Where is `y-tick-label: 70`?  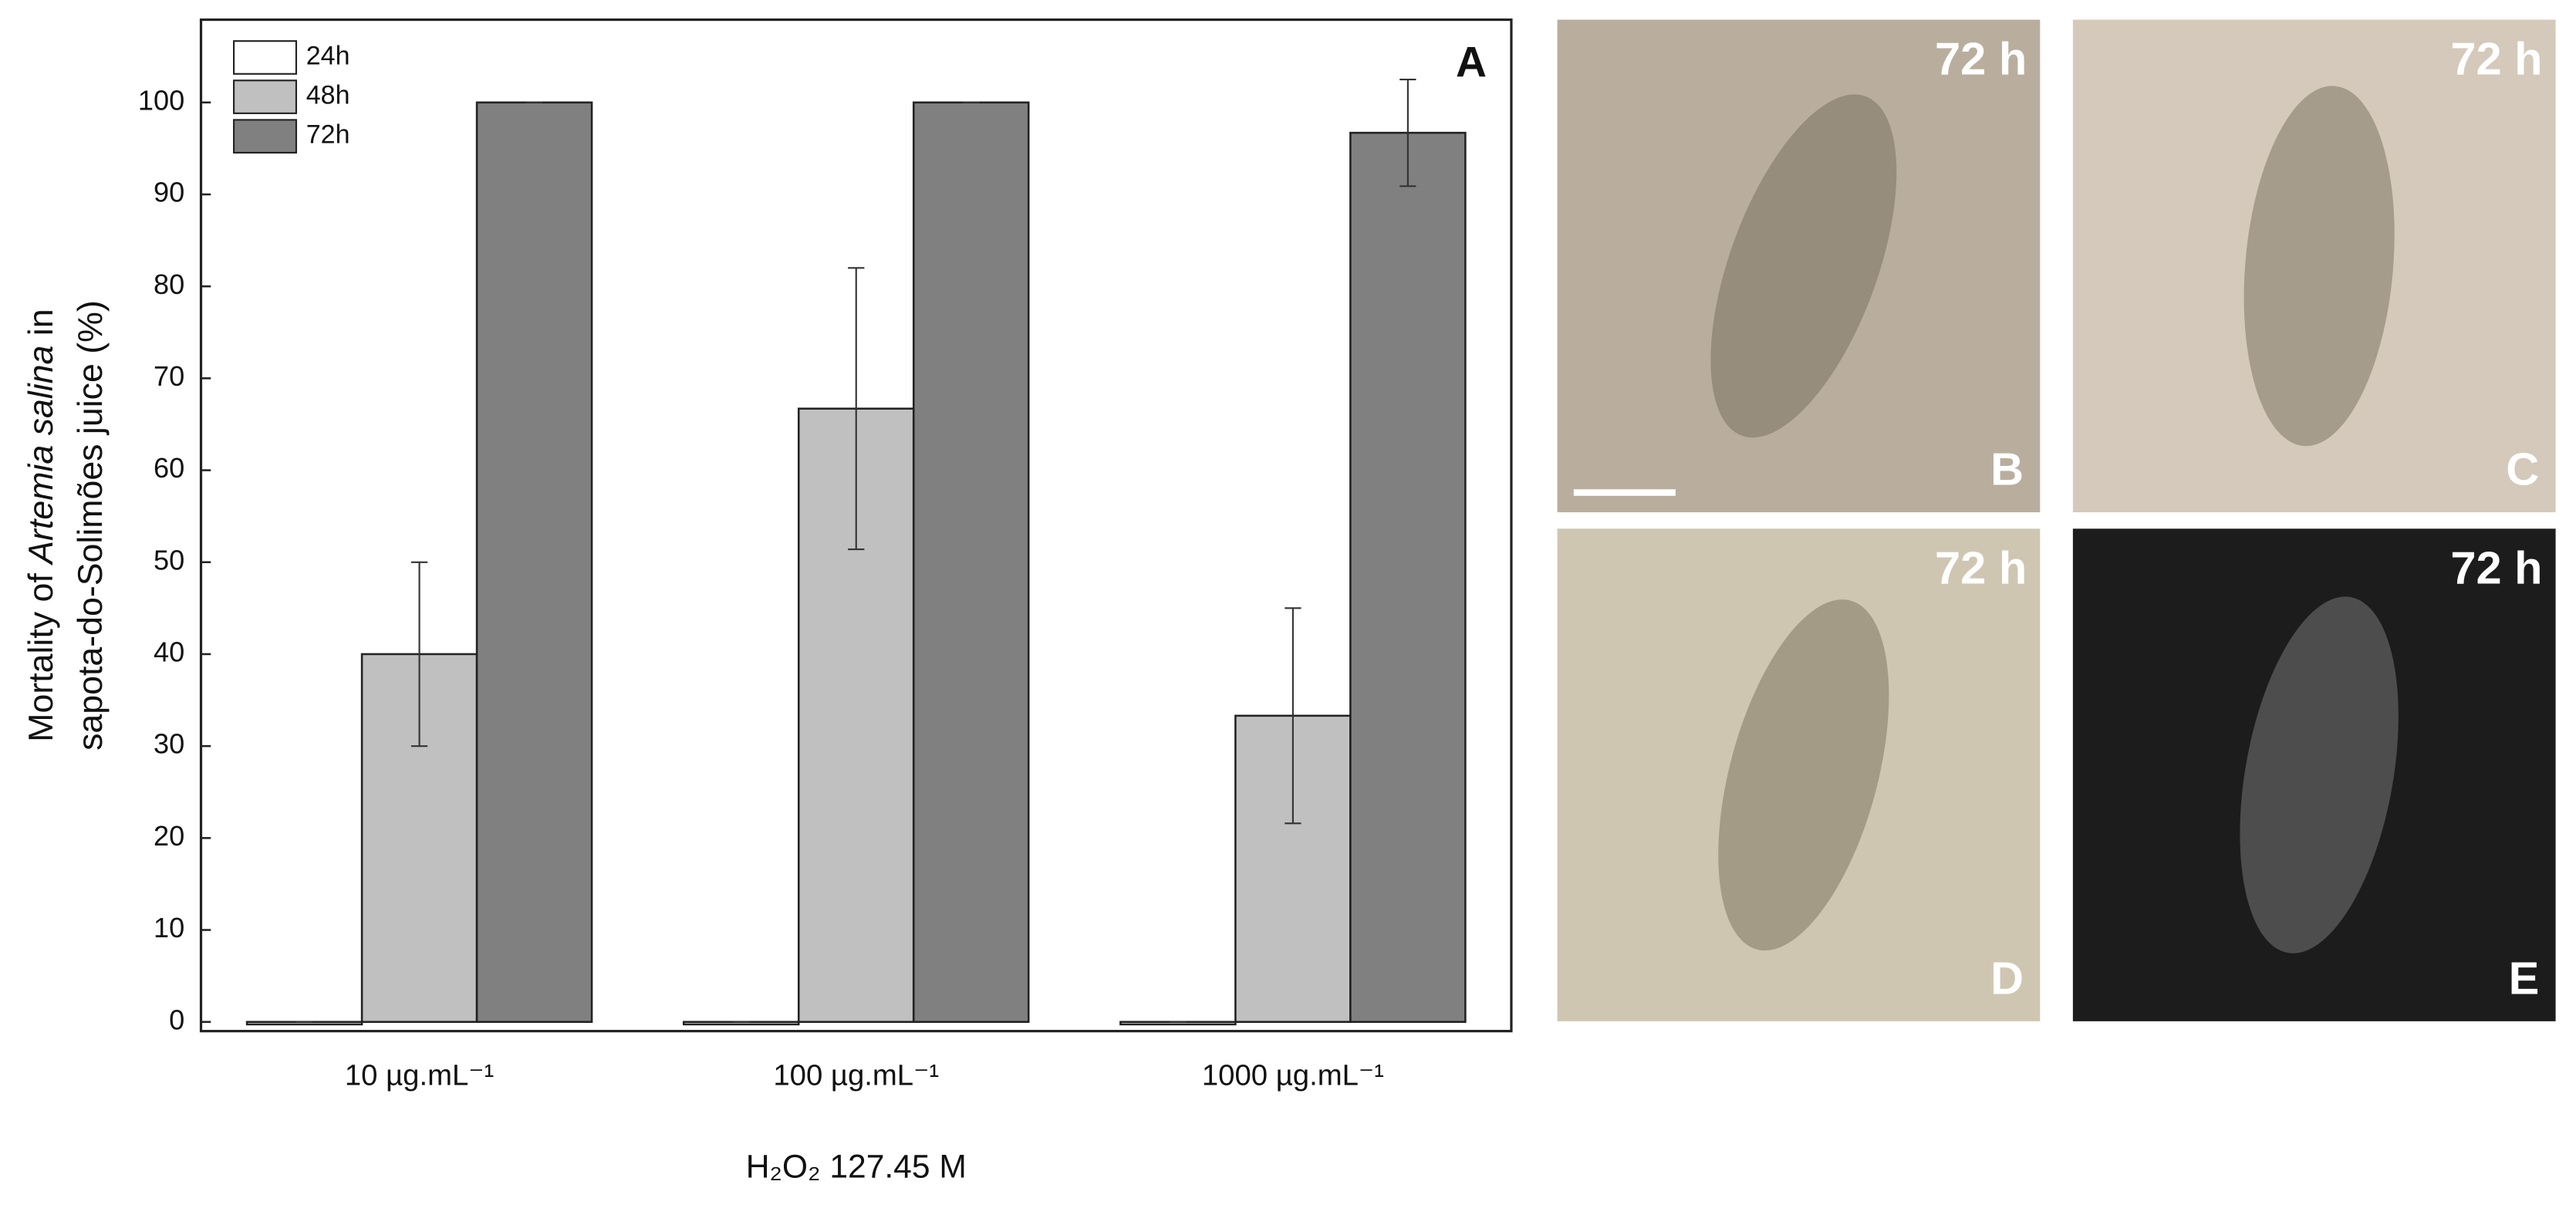
y-tick-label: 70 is located at coordinates (169, 376).